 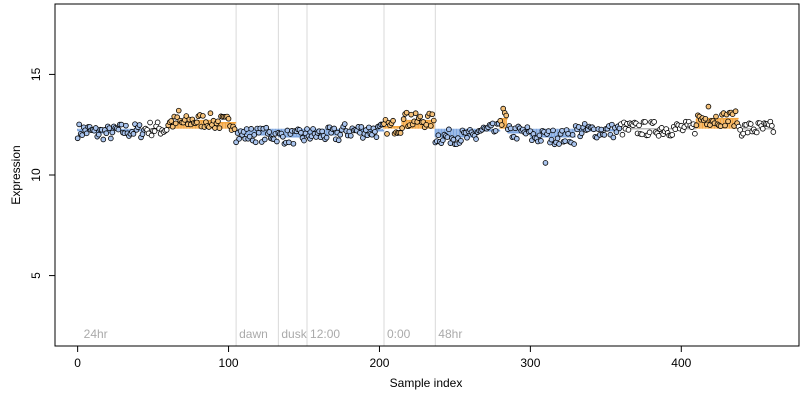 I want to click on x-tick-label: 400, so click(x=681, y=363).